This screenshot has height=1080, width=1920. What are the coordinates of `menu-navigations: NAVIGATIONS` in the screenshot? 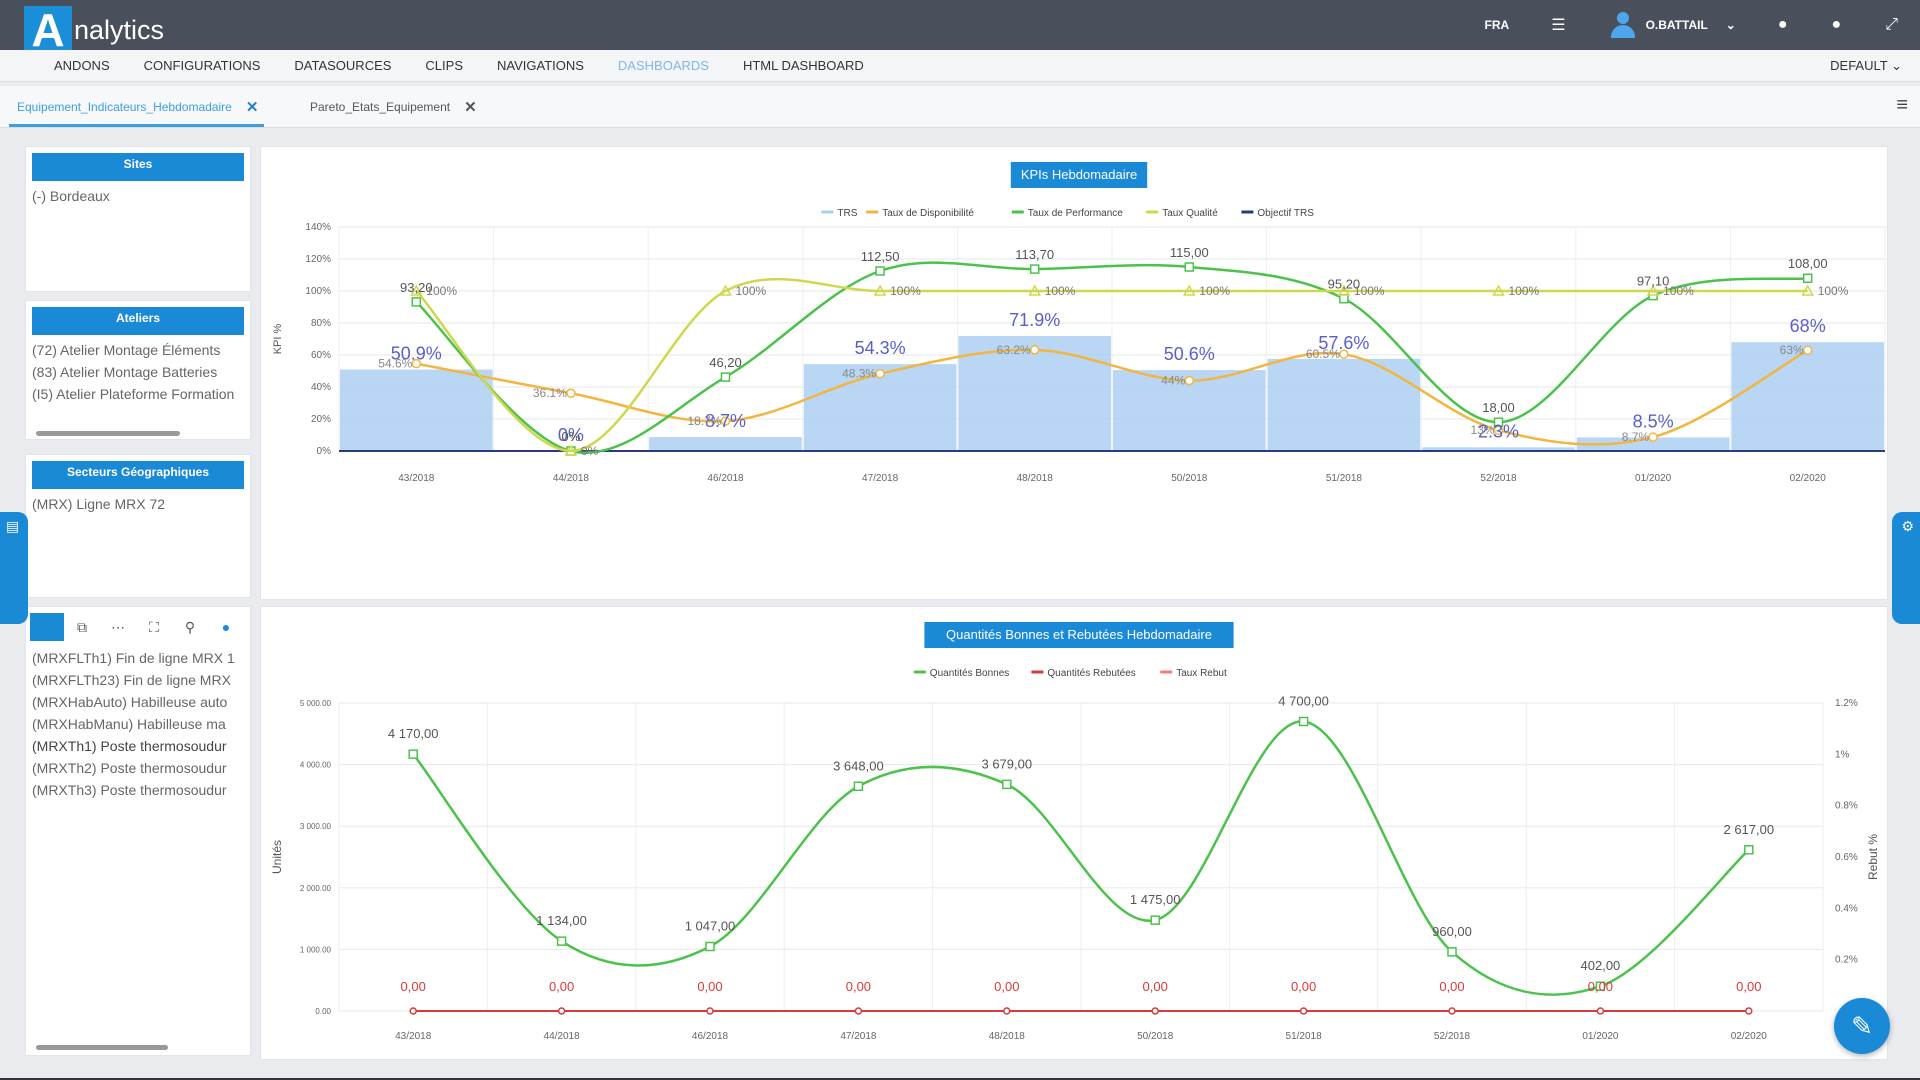 It's located at (540, 65).